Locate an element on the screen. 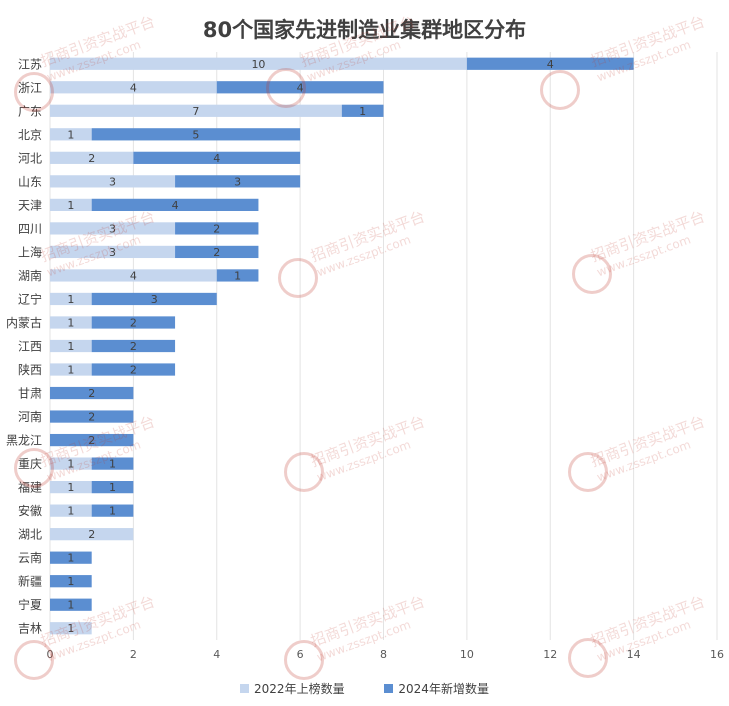 Image resolution: width=729 pixels, height=706 pixels. bar-value-label: 5 is located at coordinates (195, 134).